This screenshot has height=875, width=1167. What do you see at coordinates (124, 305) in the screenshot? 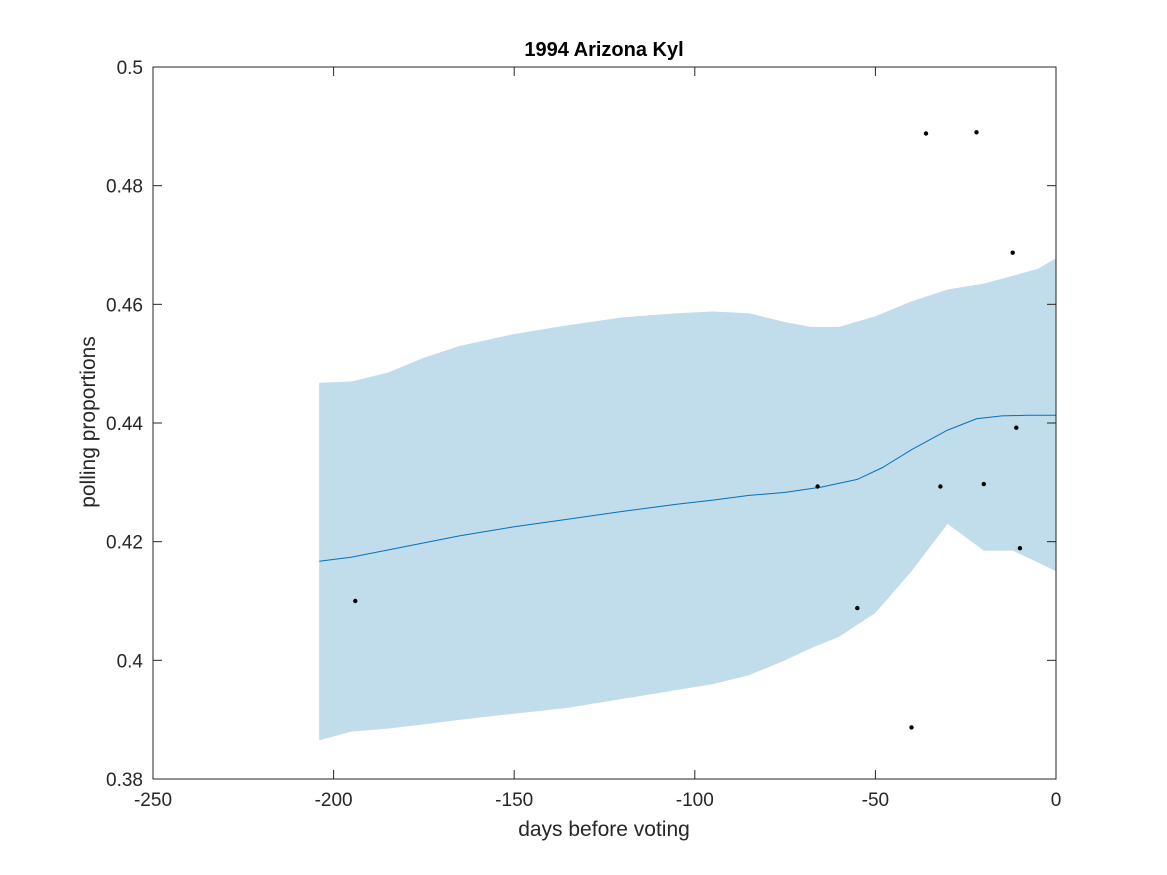
I see `y-tick-label: 0.46` at bounding box center [124, 305].